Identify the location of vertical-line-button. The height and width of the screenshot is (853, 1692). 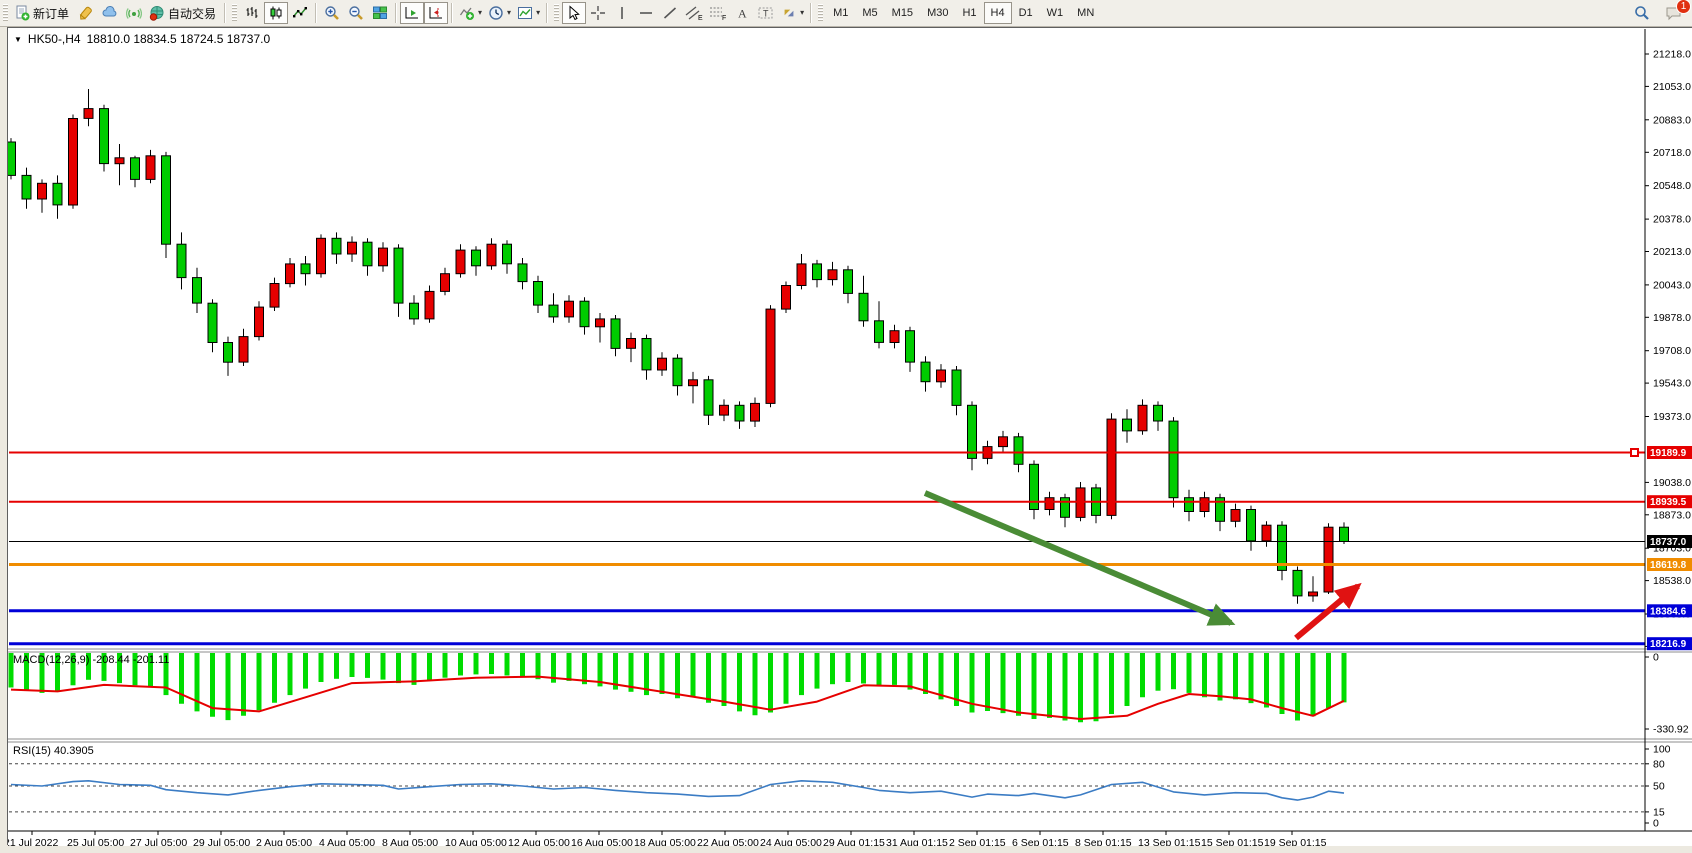
(622, 13).